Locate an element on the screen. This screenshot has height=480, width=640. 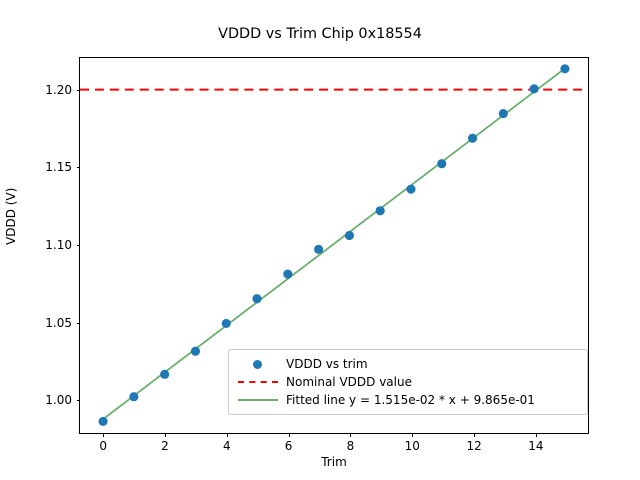
legend-key-fit is located at coordinates (258, 400).